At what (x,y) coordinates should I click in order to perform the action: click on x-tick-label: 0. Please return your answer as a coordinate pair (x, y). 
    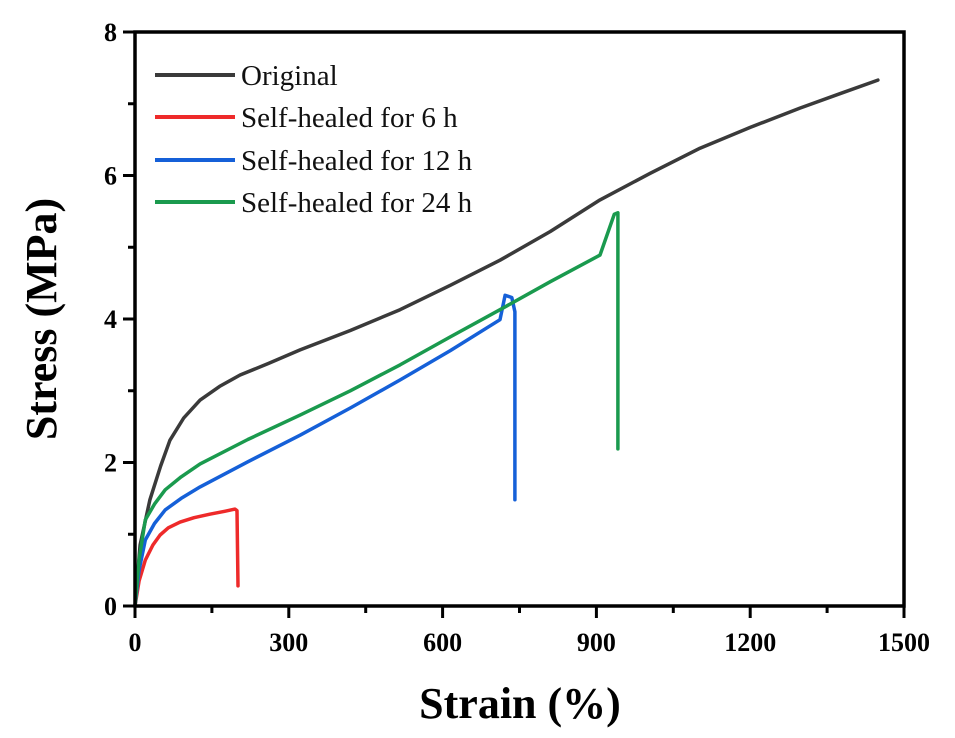
    Looking at the image, I should click on (135, 642).